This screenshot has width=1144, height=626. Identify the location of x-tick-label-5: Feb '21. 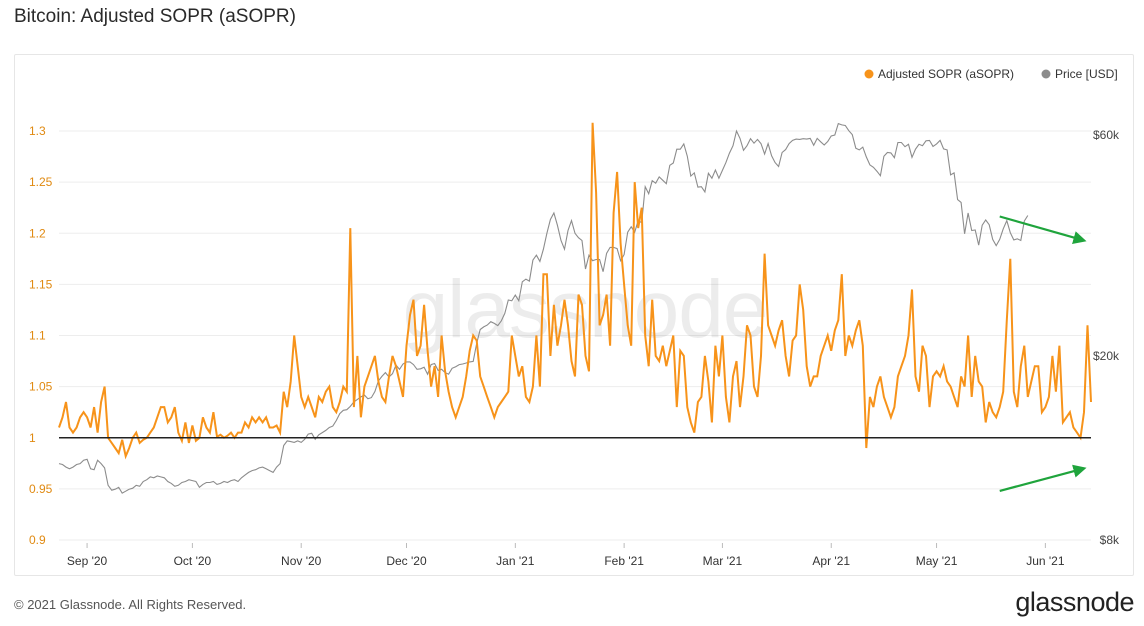
(624, 561).